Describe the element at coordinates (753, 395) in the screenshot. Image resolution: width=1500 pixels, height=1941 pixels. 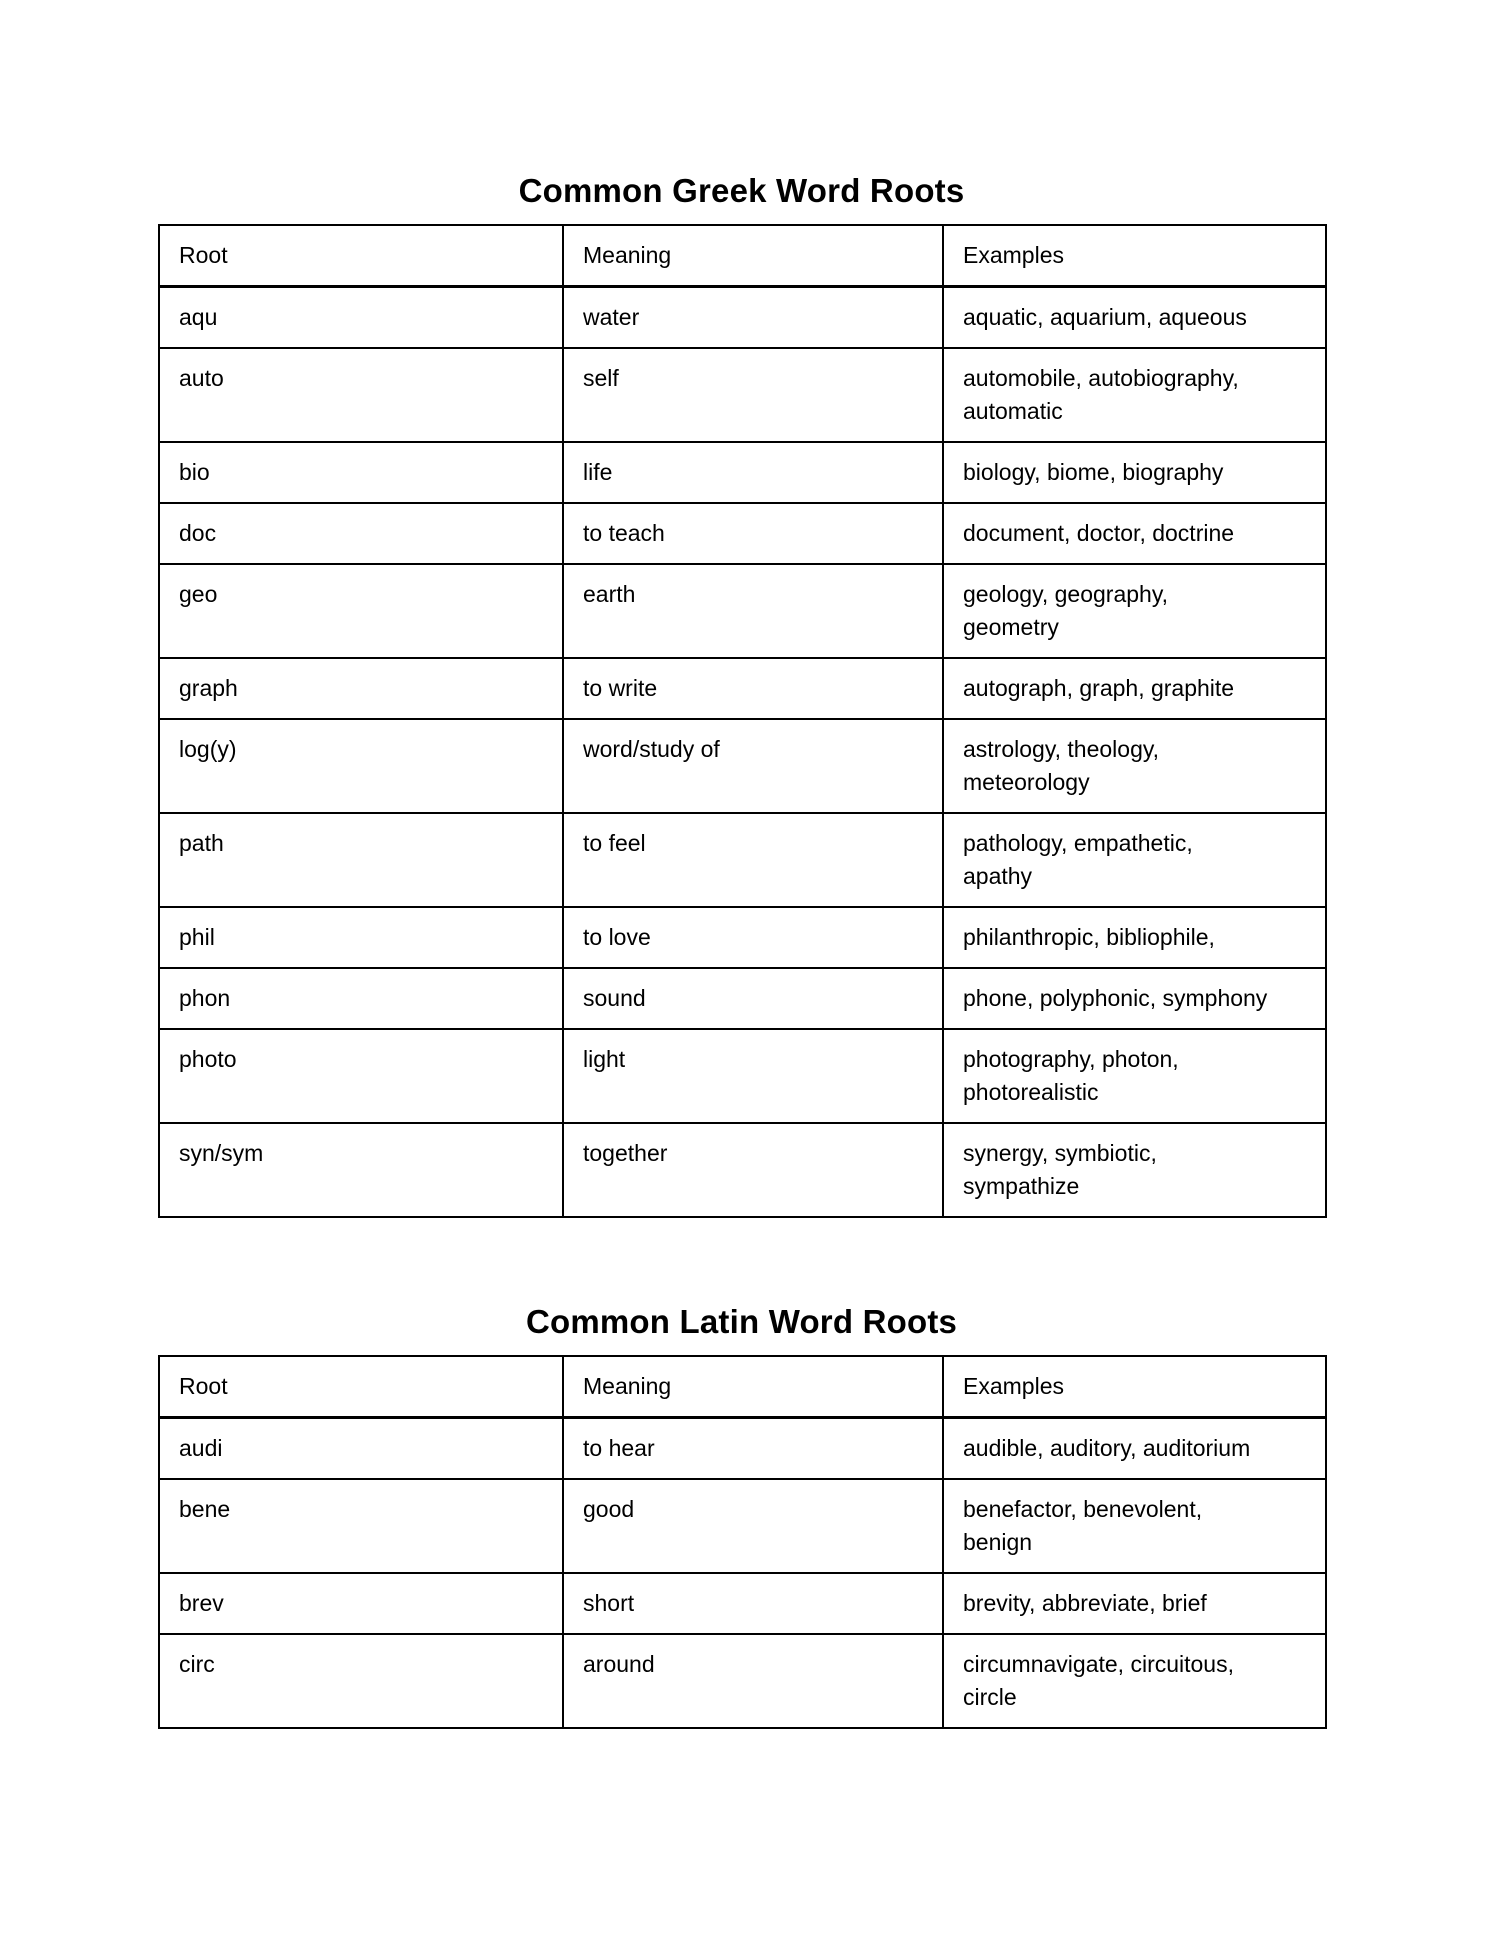
I see `meaning-cell: self` at that location.